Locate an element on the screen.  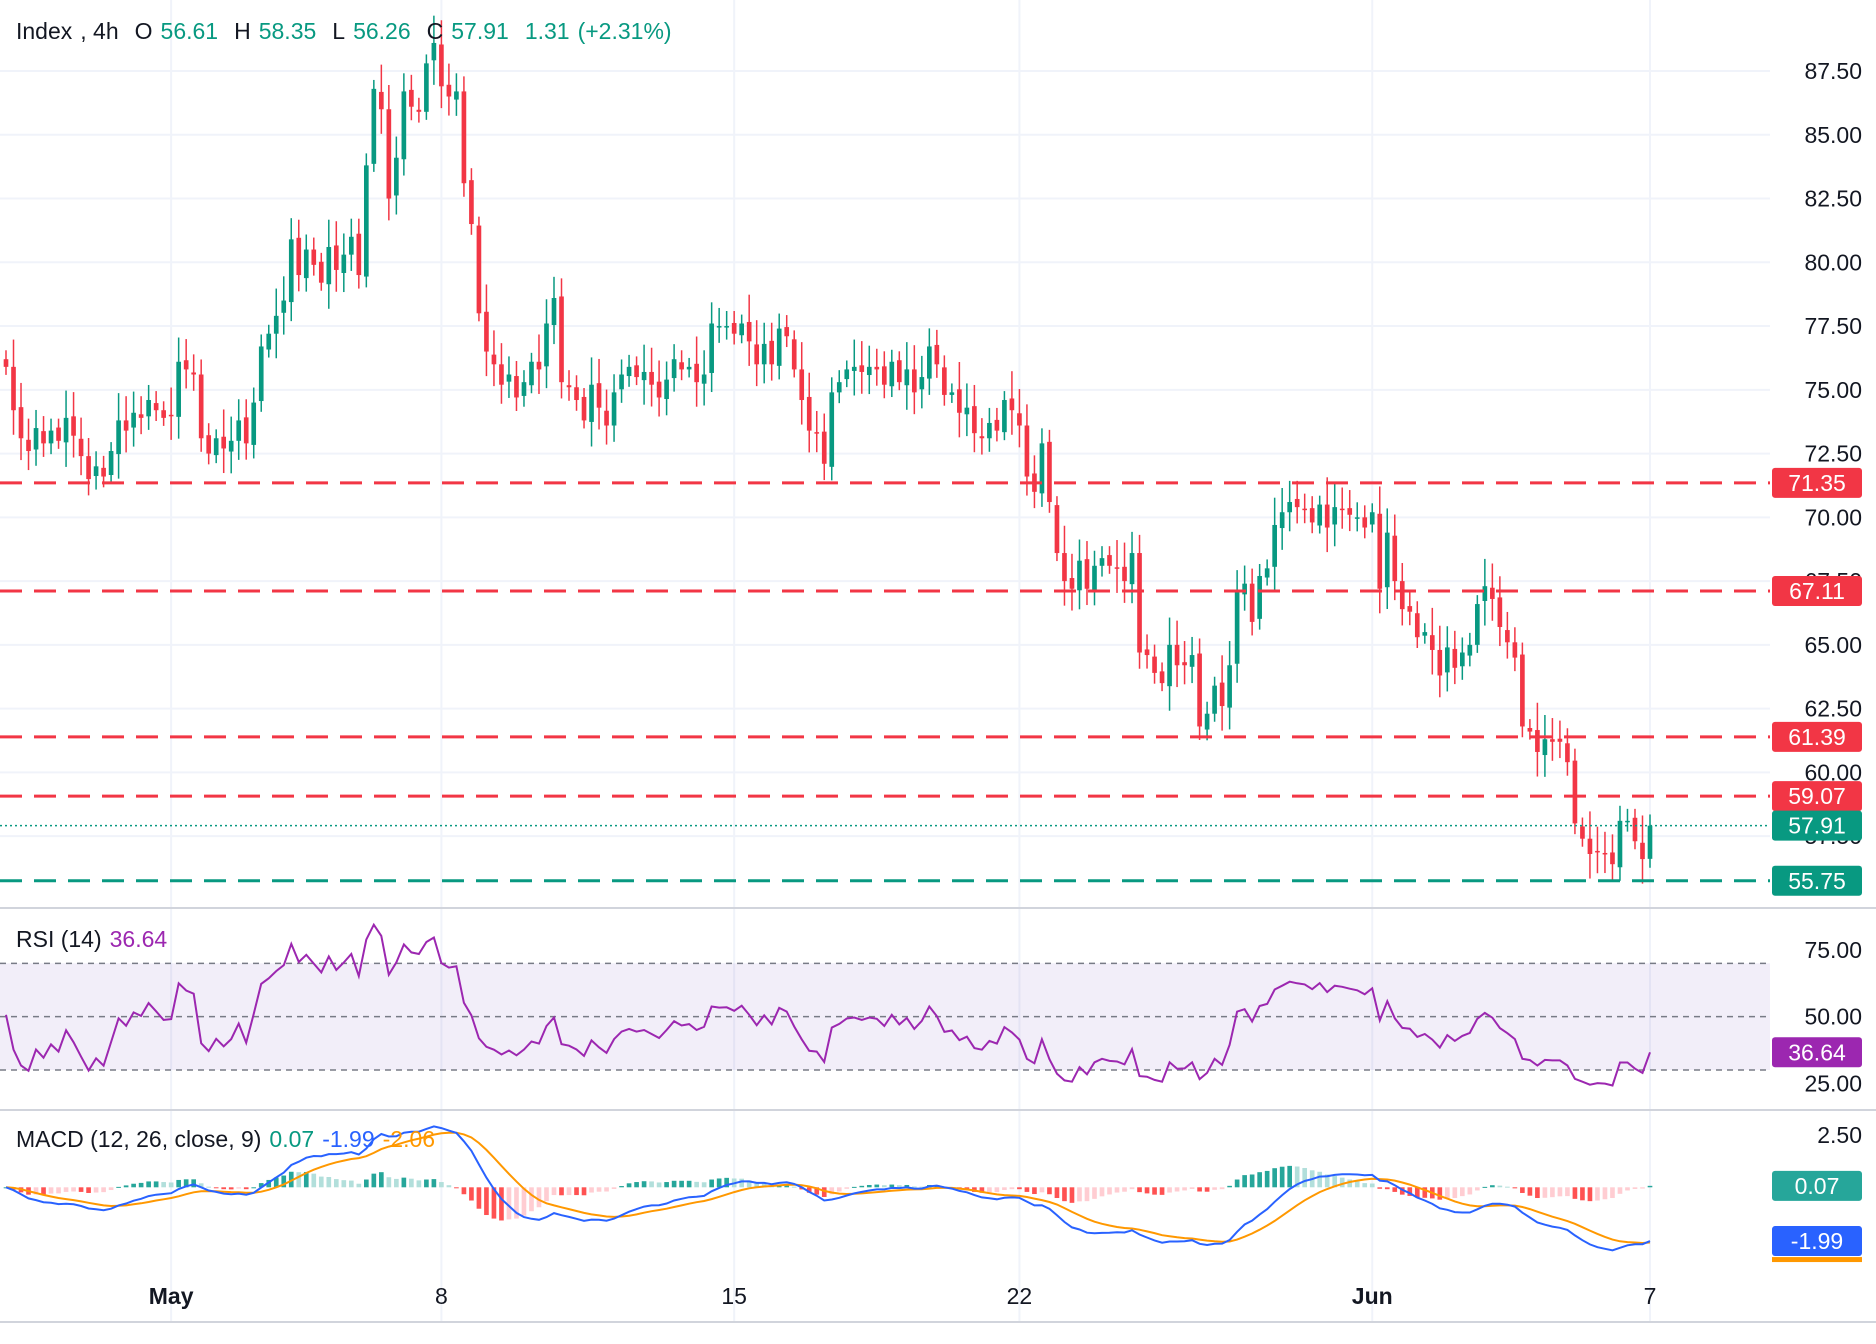
price-axis-label: 62.50 is located at coordinates (1833, 709).